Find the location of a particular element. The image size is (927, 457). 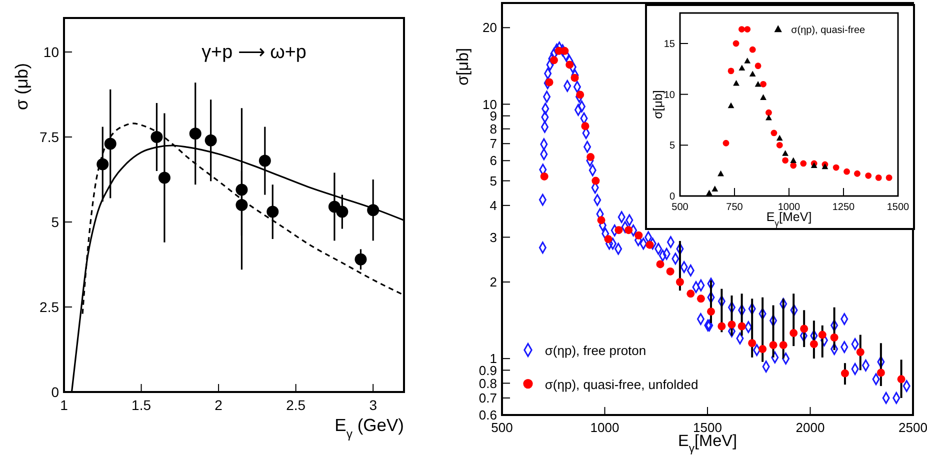

y-tick-label: 0.8 is located at coordinates (487, 383).